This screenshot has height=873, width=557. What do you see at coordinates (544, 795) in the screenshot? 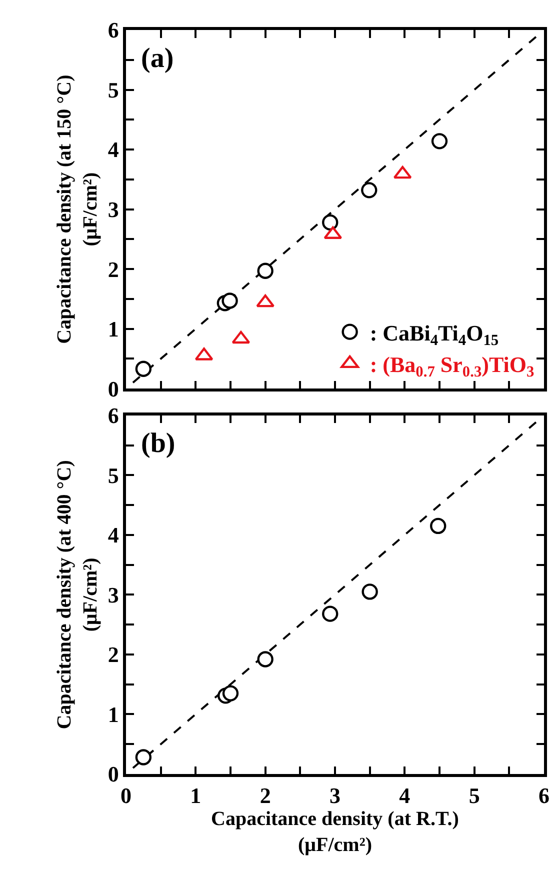
I see `x-tick-label: 6` at bounding box center [544, 795].